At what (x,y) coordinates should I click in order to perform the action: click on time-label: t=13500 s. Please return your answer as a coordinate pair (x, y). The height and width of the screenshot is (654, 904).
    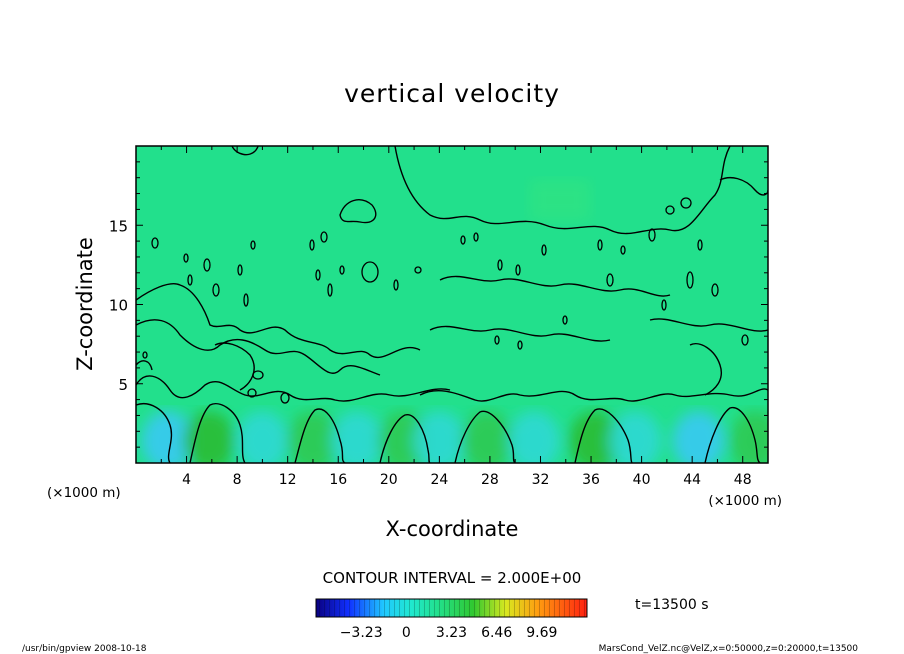
    Looking at the image, I should click on (672, 605).